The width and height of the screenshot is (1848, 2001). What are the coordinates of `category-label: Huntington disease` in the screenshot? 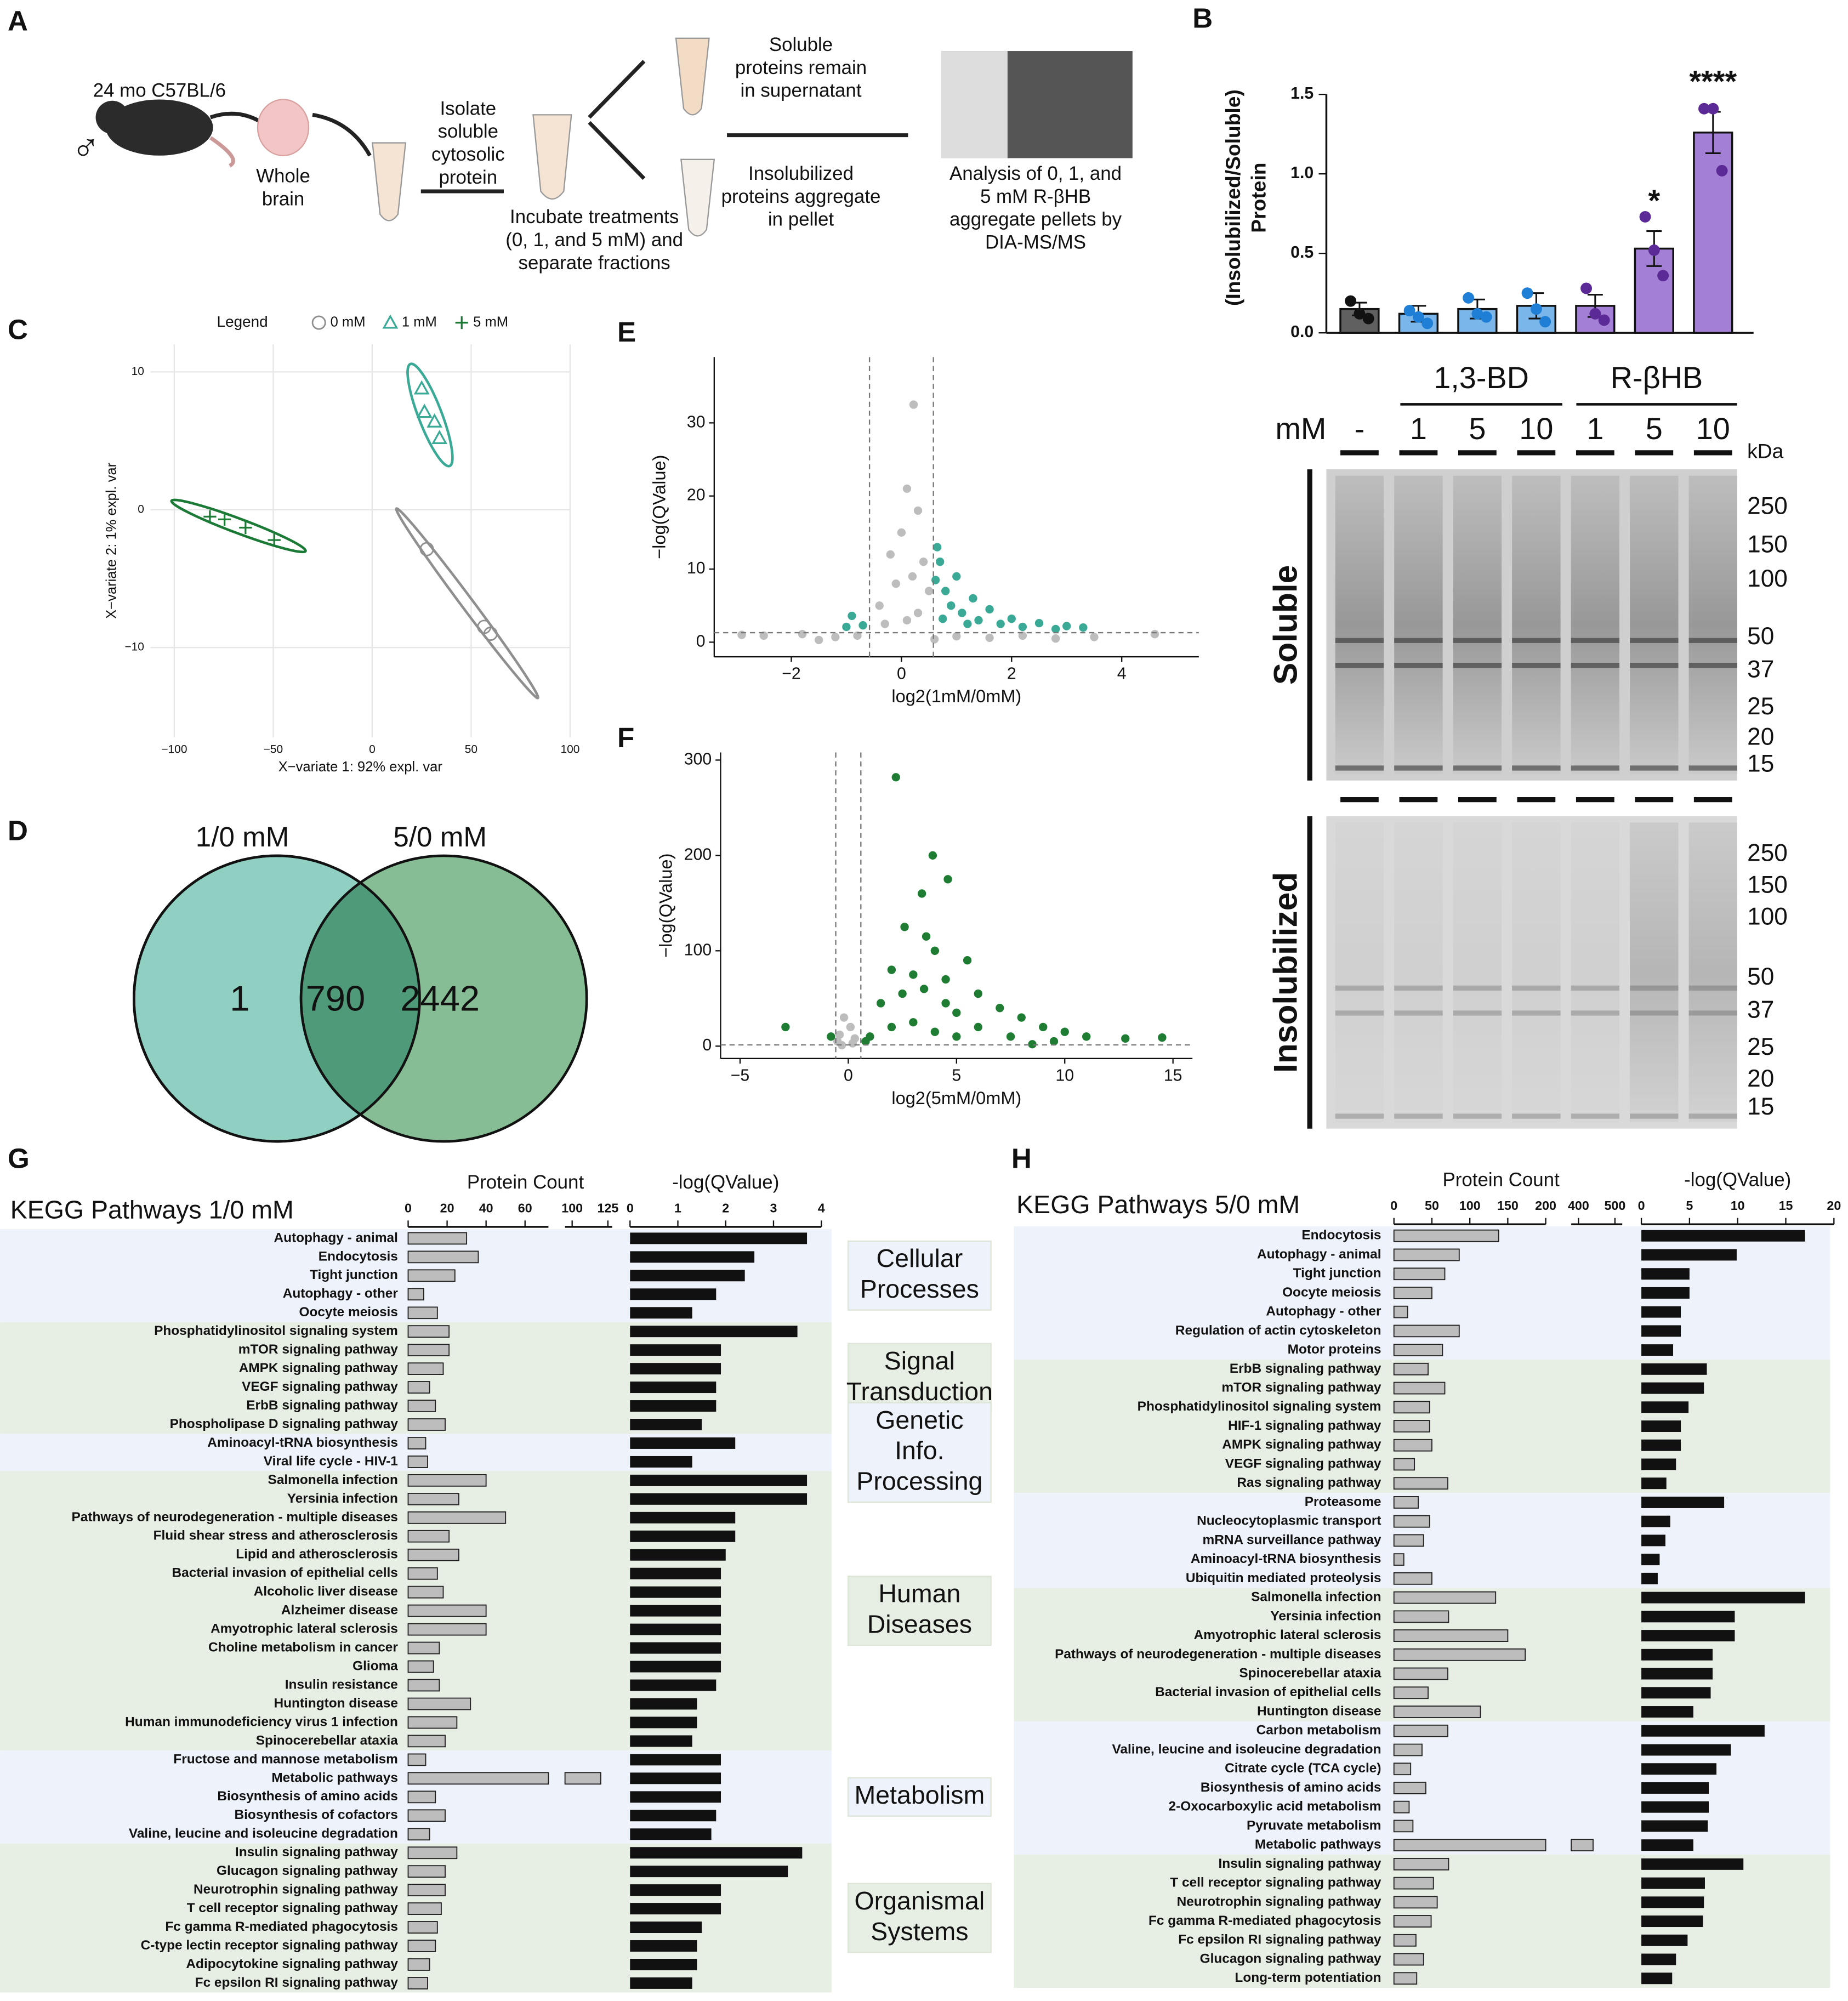 It's located at (1319, 1711).